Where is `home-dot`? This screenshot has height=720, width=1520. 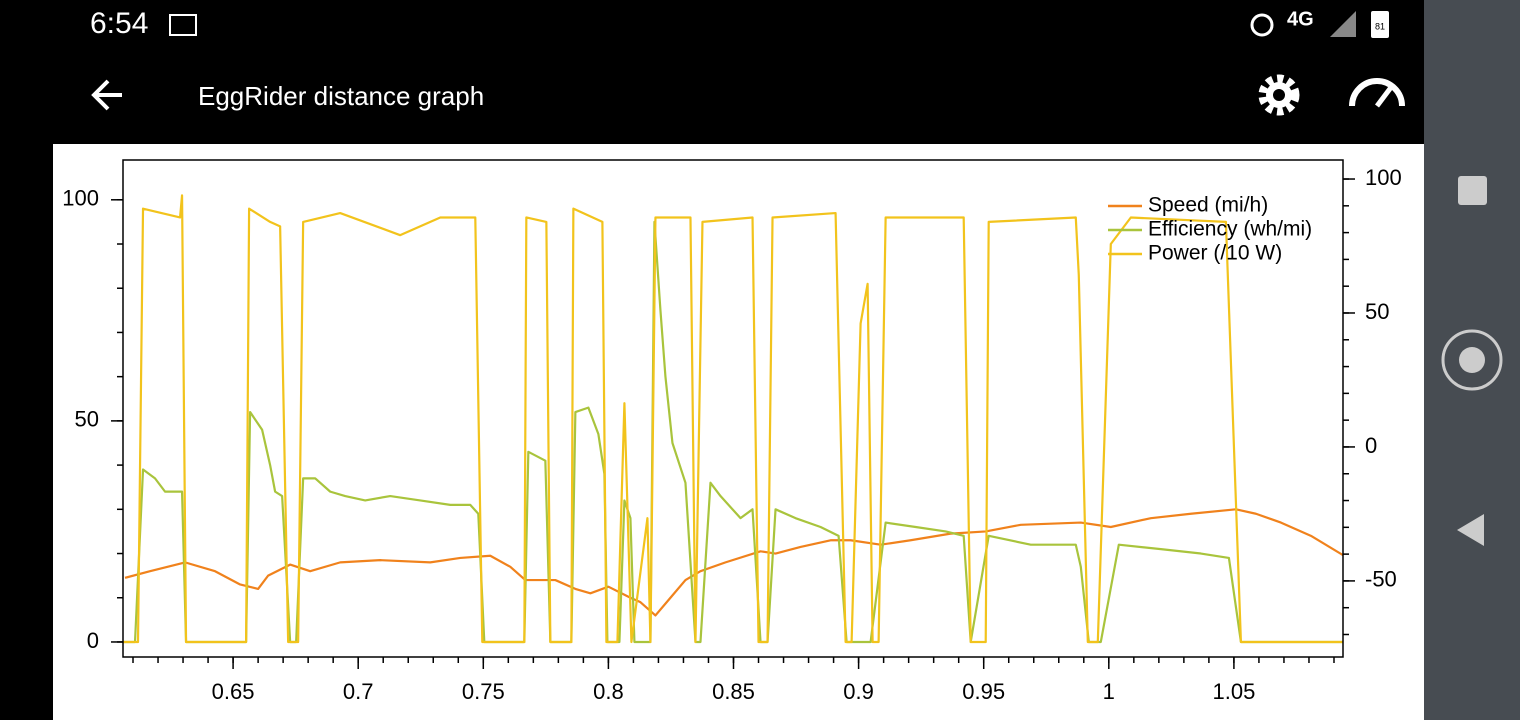 home-dot is located at coordinates (1472, 360).